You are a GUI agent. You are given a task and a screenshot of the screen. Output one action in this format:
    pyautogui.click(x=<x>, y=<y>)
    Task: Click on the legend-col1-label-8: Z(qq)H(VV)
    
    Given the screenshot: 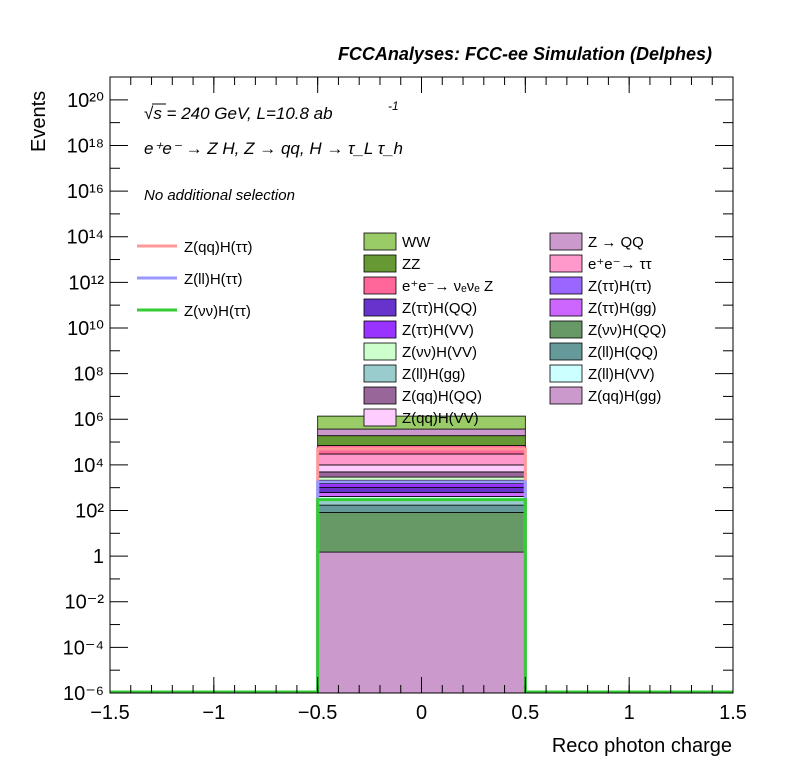 What is the action you would take?
    pyautogui.click(x=440, y=418)
    